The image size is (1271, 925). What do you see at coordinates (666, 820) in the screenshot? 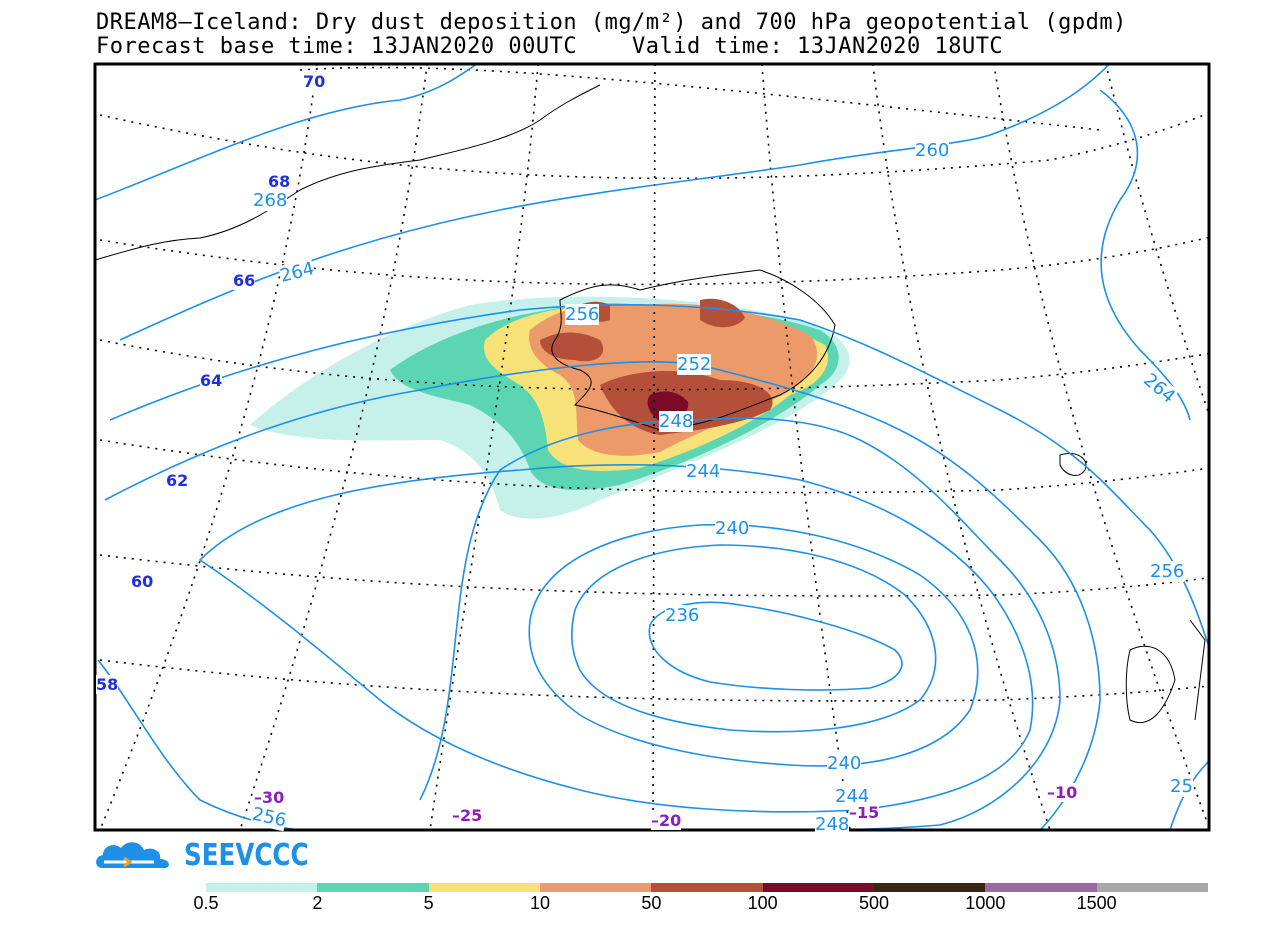
I see `lon-label-minus20: –20` at bounding box center [666, 820].